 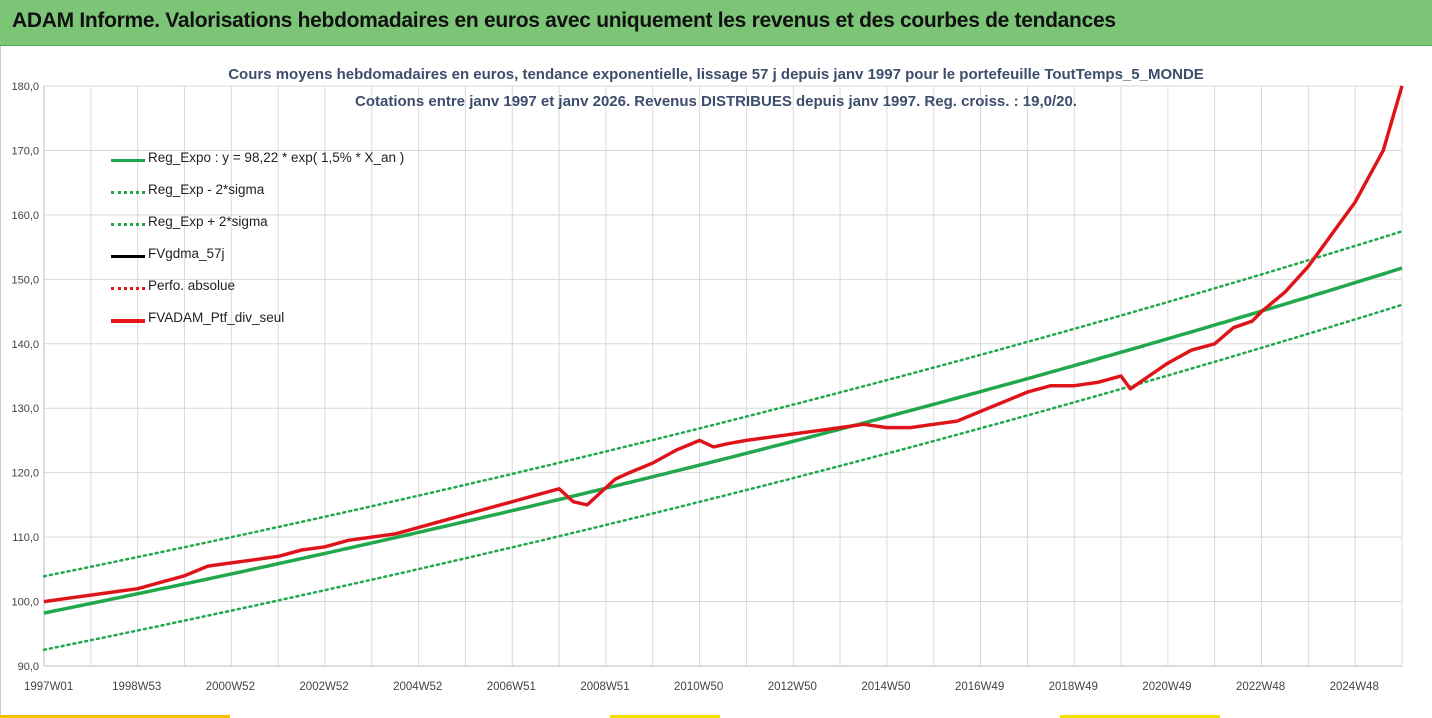 I want to click on x-tick-label: 2018W49, so click(x=1073, y=687).